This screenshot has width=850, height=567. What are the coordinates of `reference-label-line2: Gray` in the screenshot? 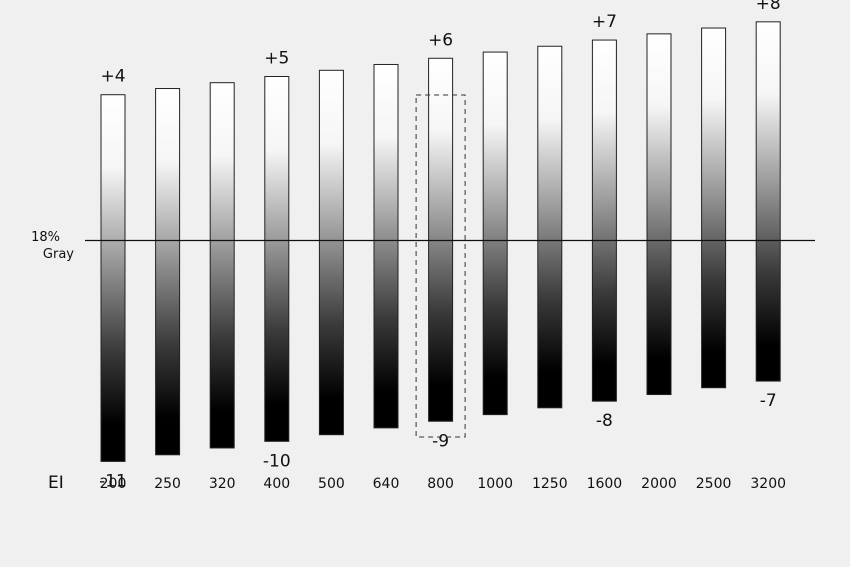 It's located at (58, 254).